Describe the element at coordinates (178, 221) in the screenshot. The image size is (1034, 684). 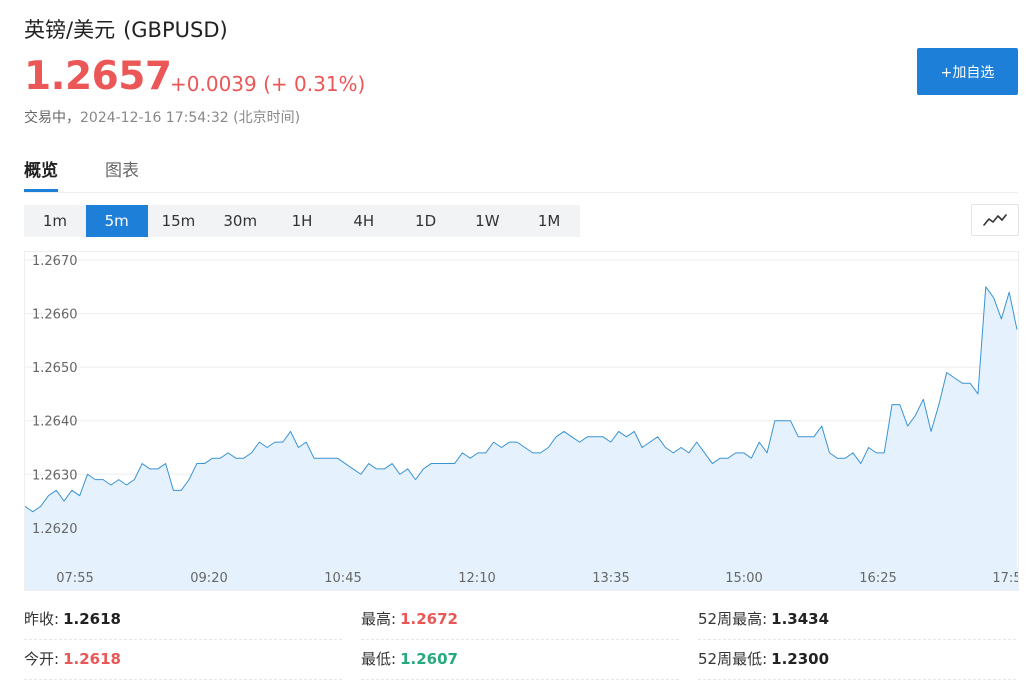
I see `period-15m-button: 15m` at that location.